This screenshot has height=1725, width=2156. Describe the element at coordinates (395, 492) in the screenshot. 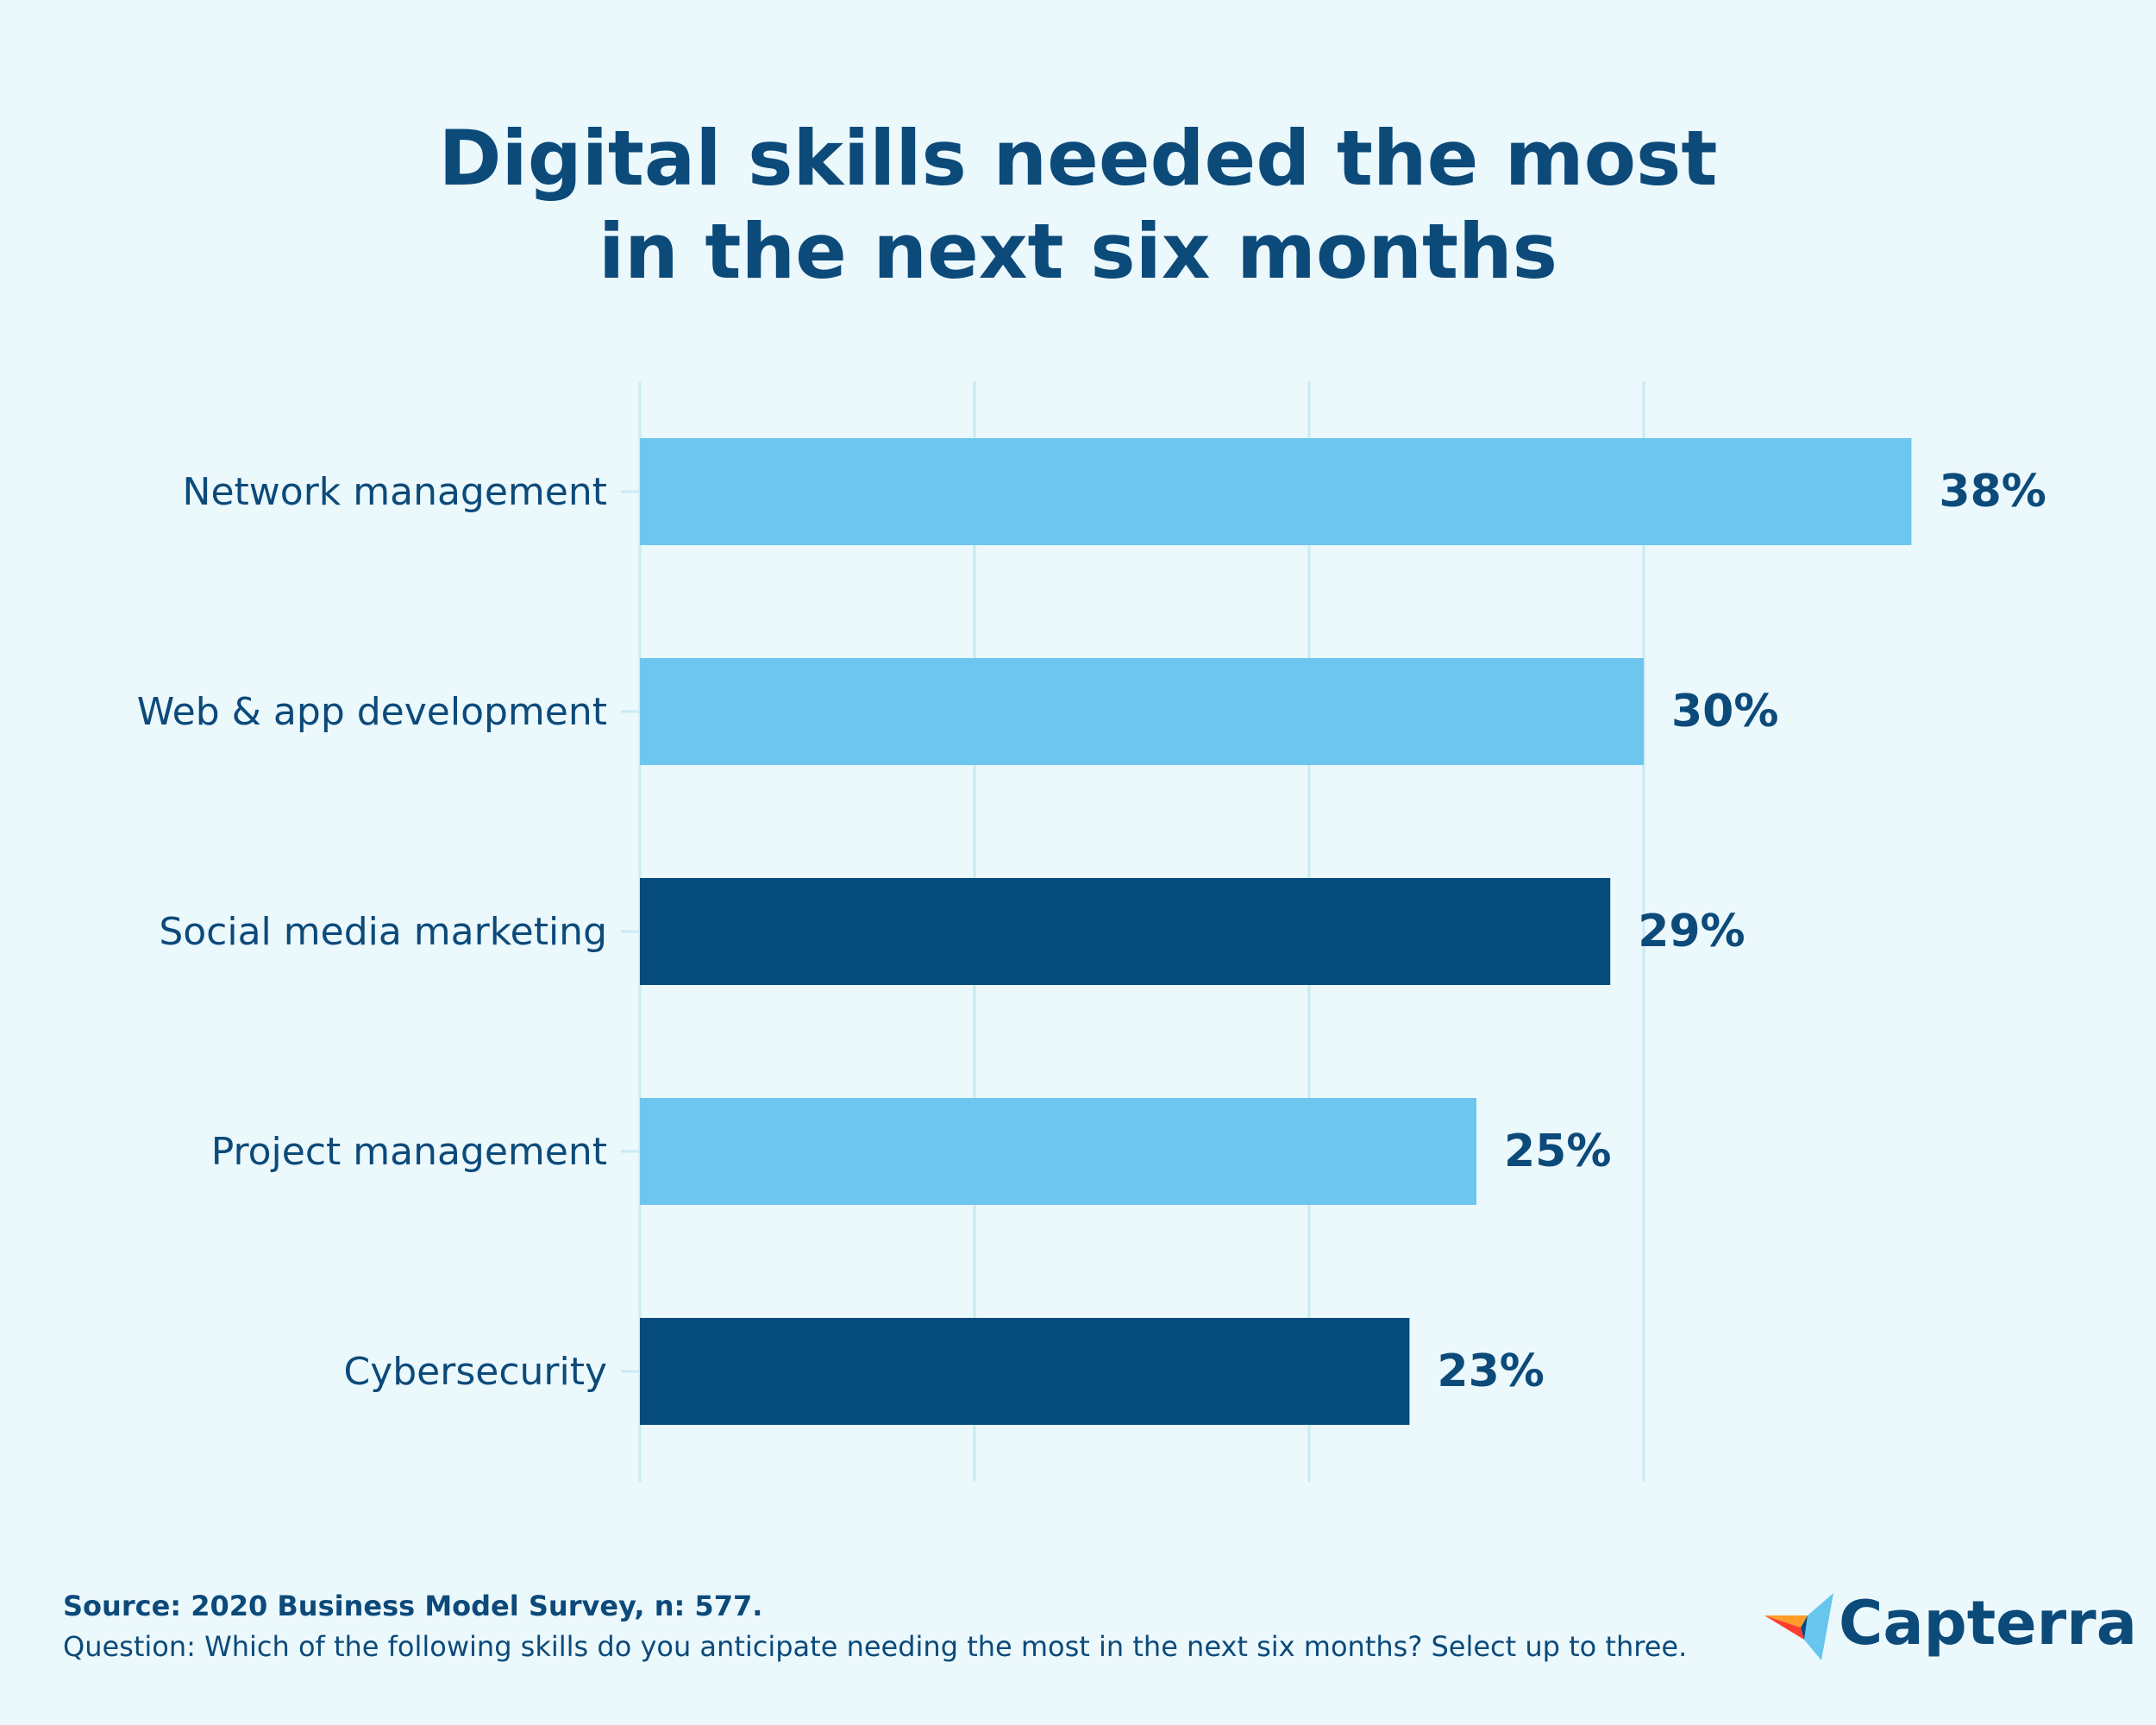

I see `category-label-network-management: Network management` at that location.